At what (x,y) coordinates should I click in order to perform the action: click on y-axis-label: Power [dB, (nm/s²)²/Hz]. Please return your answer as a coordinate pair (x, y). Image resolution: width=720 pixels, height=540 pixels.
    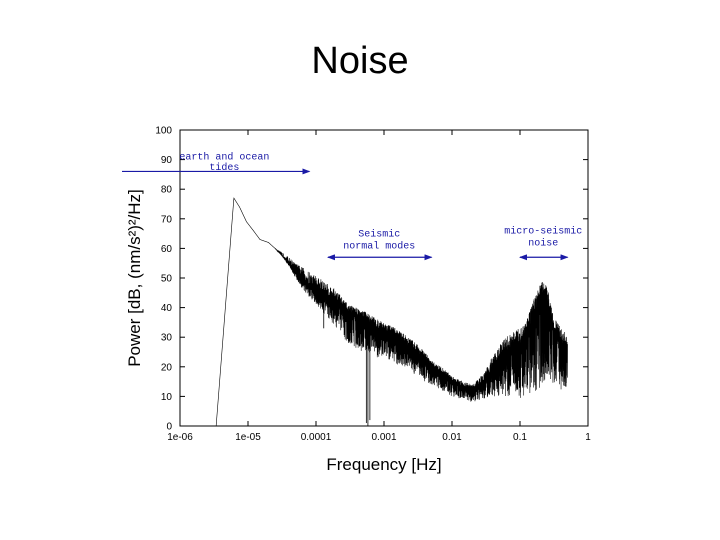
    Looking at the image, I should click on (134, 278).